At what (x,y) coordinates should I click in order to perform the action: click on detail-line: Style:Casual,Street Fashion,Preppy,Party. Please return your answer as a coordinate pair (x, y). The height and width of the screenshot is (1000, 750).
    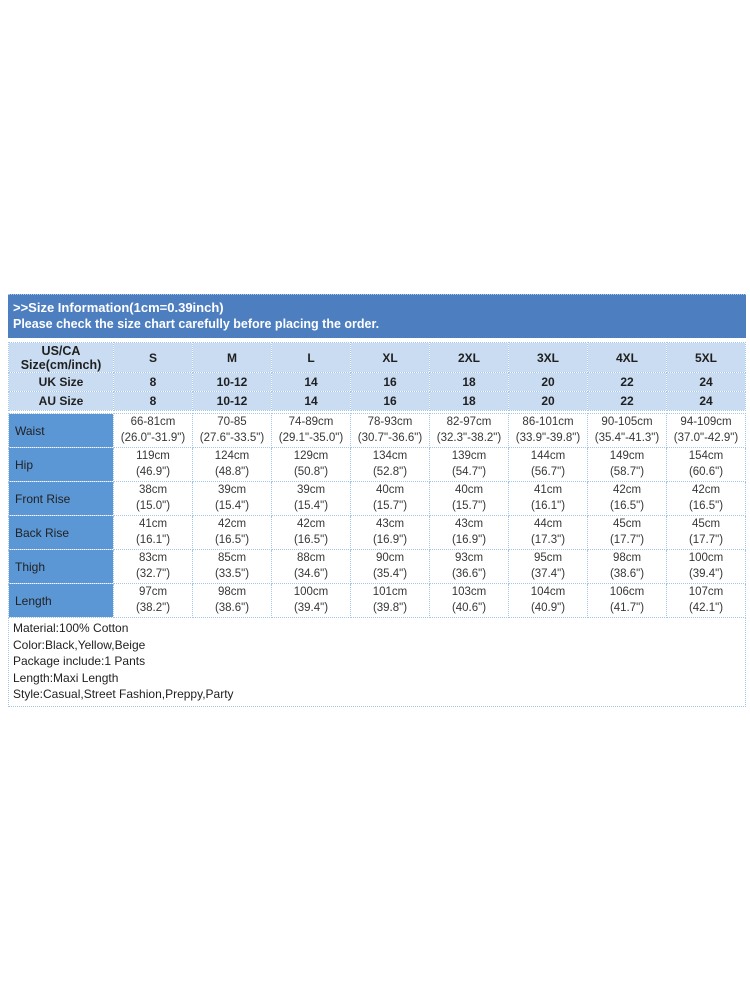
    Looking at the image, I should click on (123, 694).